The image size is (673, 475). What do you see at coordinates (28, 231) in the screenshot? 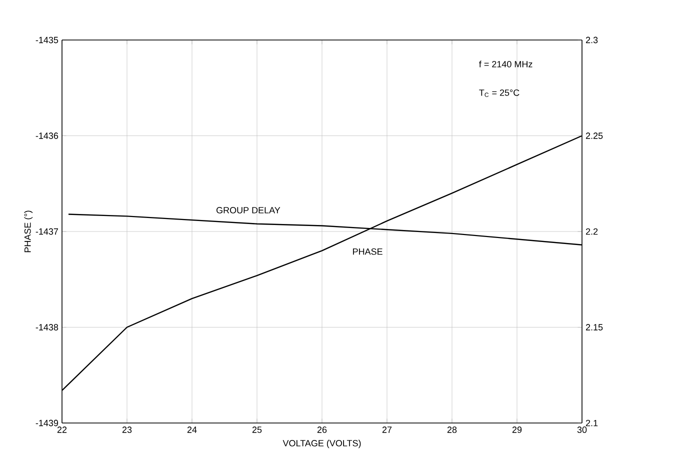
I see `y-axis-title: PHASE (°)` at bounding box center [28, 231].